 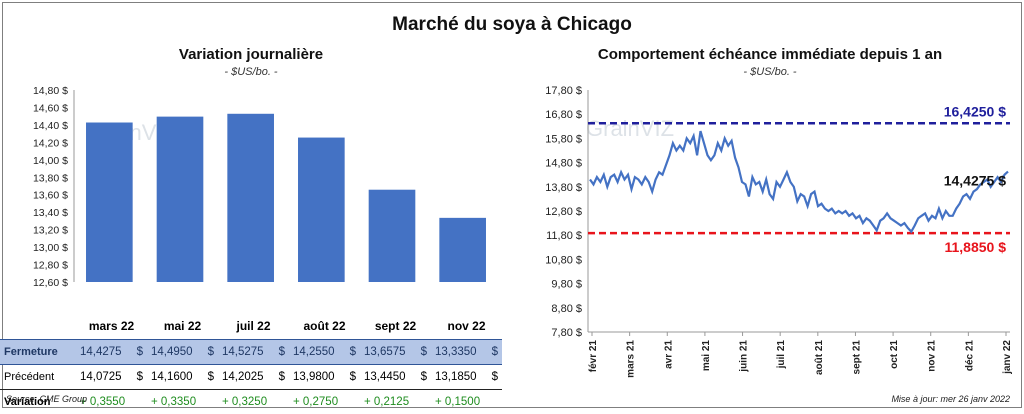 What do you see at coordinates (174, 401) in the screenshot?
I see `table-cell: + 0,3350` at bounding box center [174, 401].